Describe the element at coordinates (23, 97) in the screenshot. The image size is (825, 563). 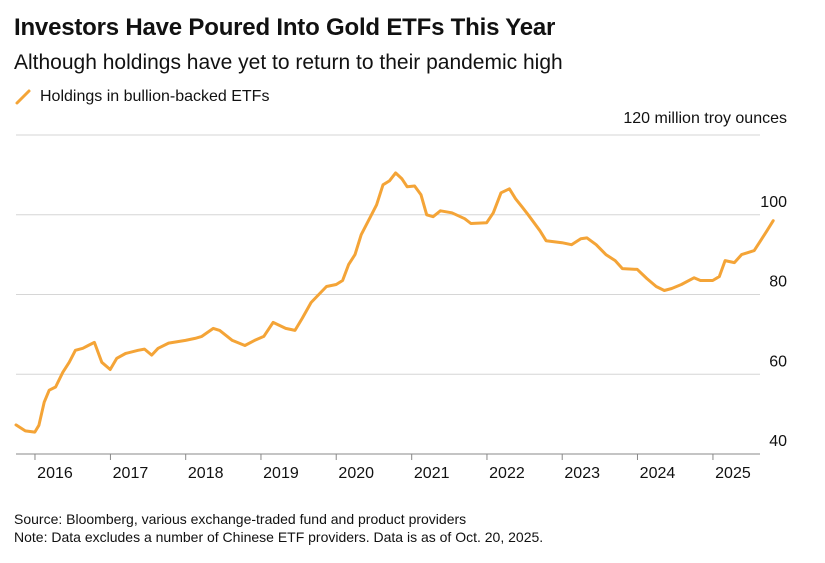
I see `legend-line-icon` at that location.